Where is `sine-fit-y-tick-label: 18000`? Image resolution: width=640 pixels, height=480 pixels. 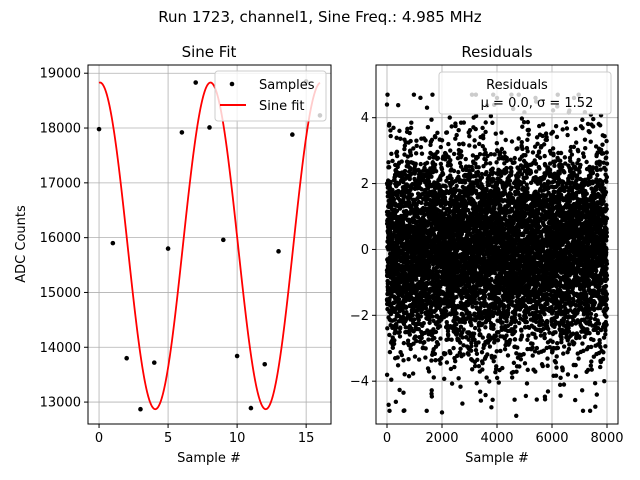
sine-fit-y-tick-label: 18000 is located at coordinates (60, 129).